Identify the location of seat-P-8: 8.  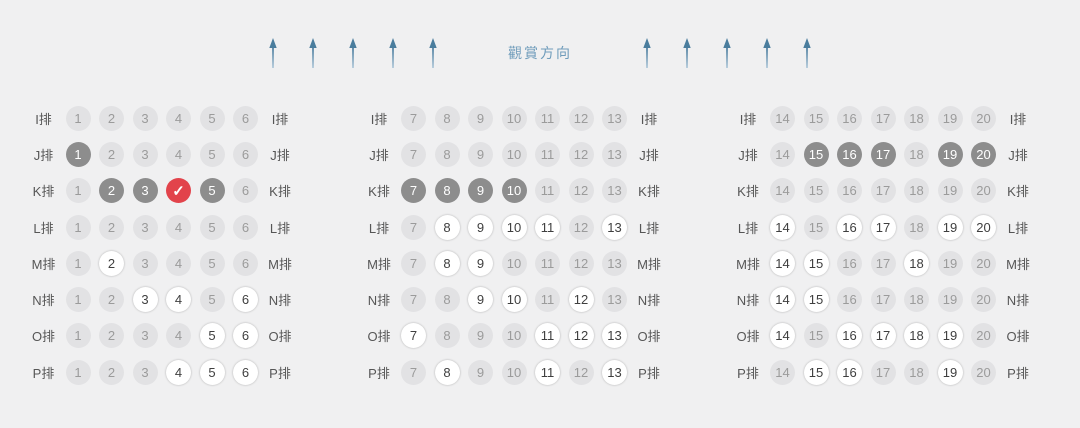
(447, 372).